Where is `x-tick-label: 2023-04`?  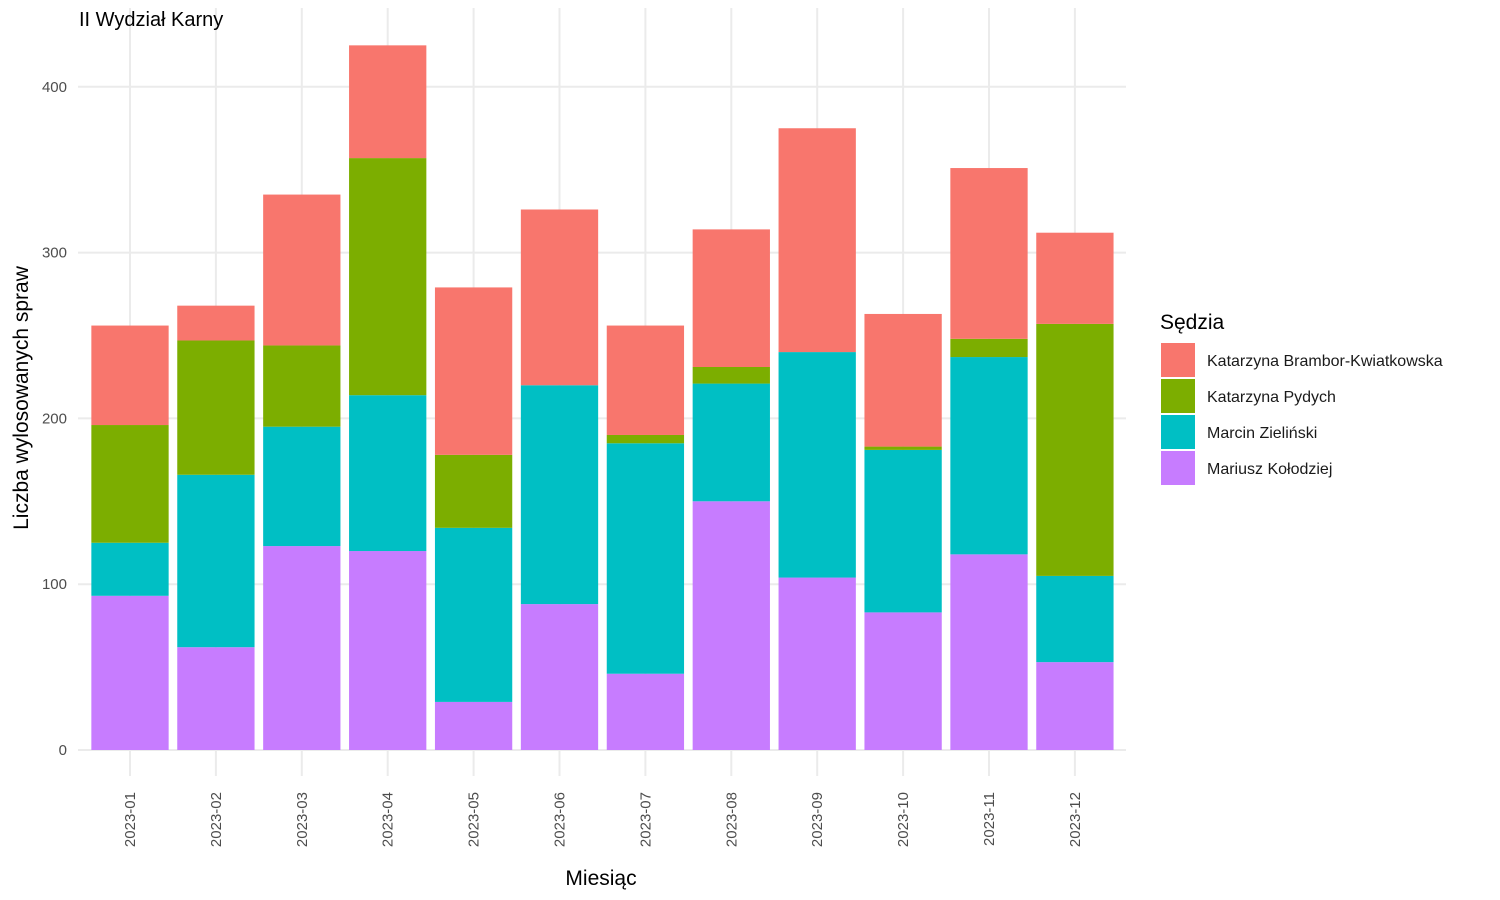
x-tick-label: 2023-04 is located at coordinates (388, 819).